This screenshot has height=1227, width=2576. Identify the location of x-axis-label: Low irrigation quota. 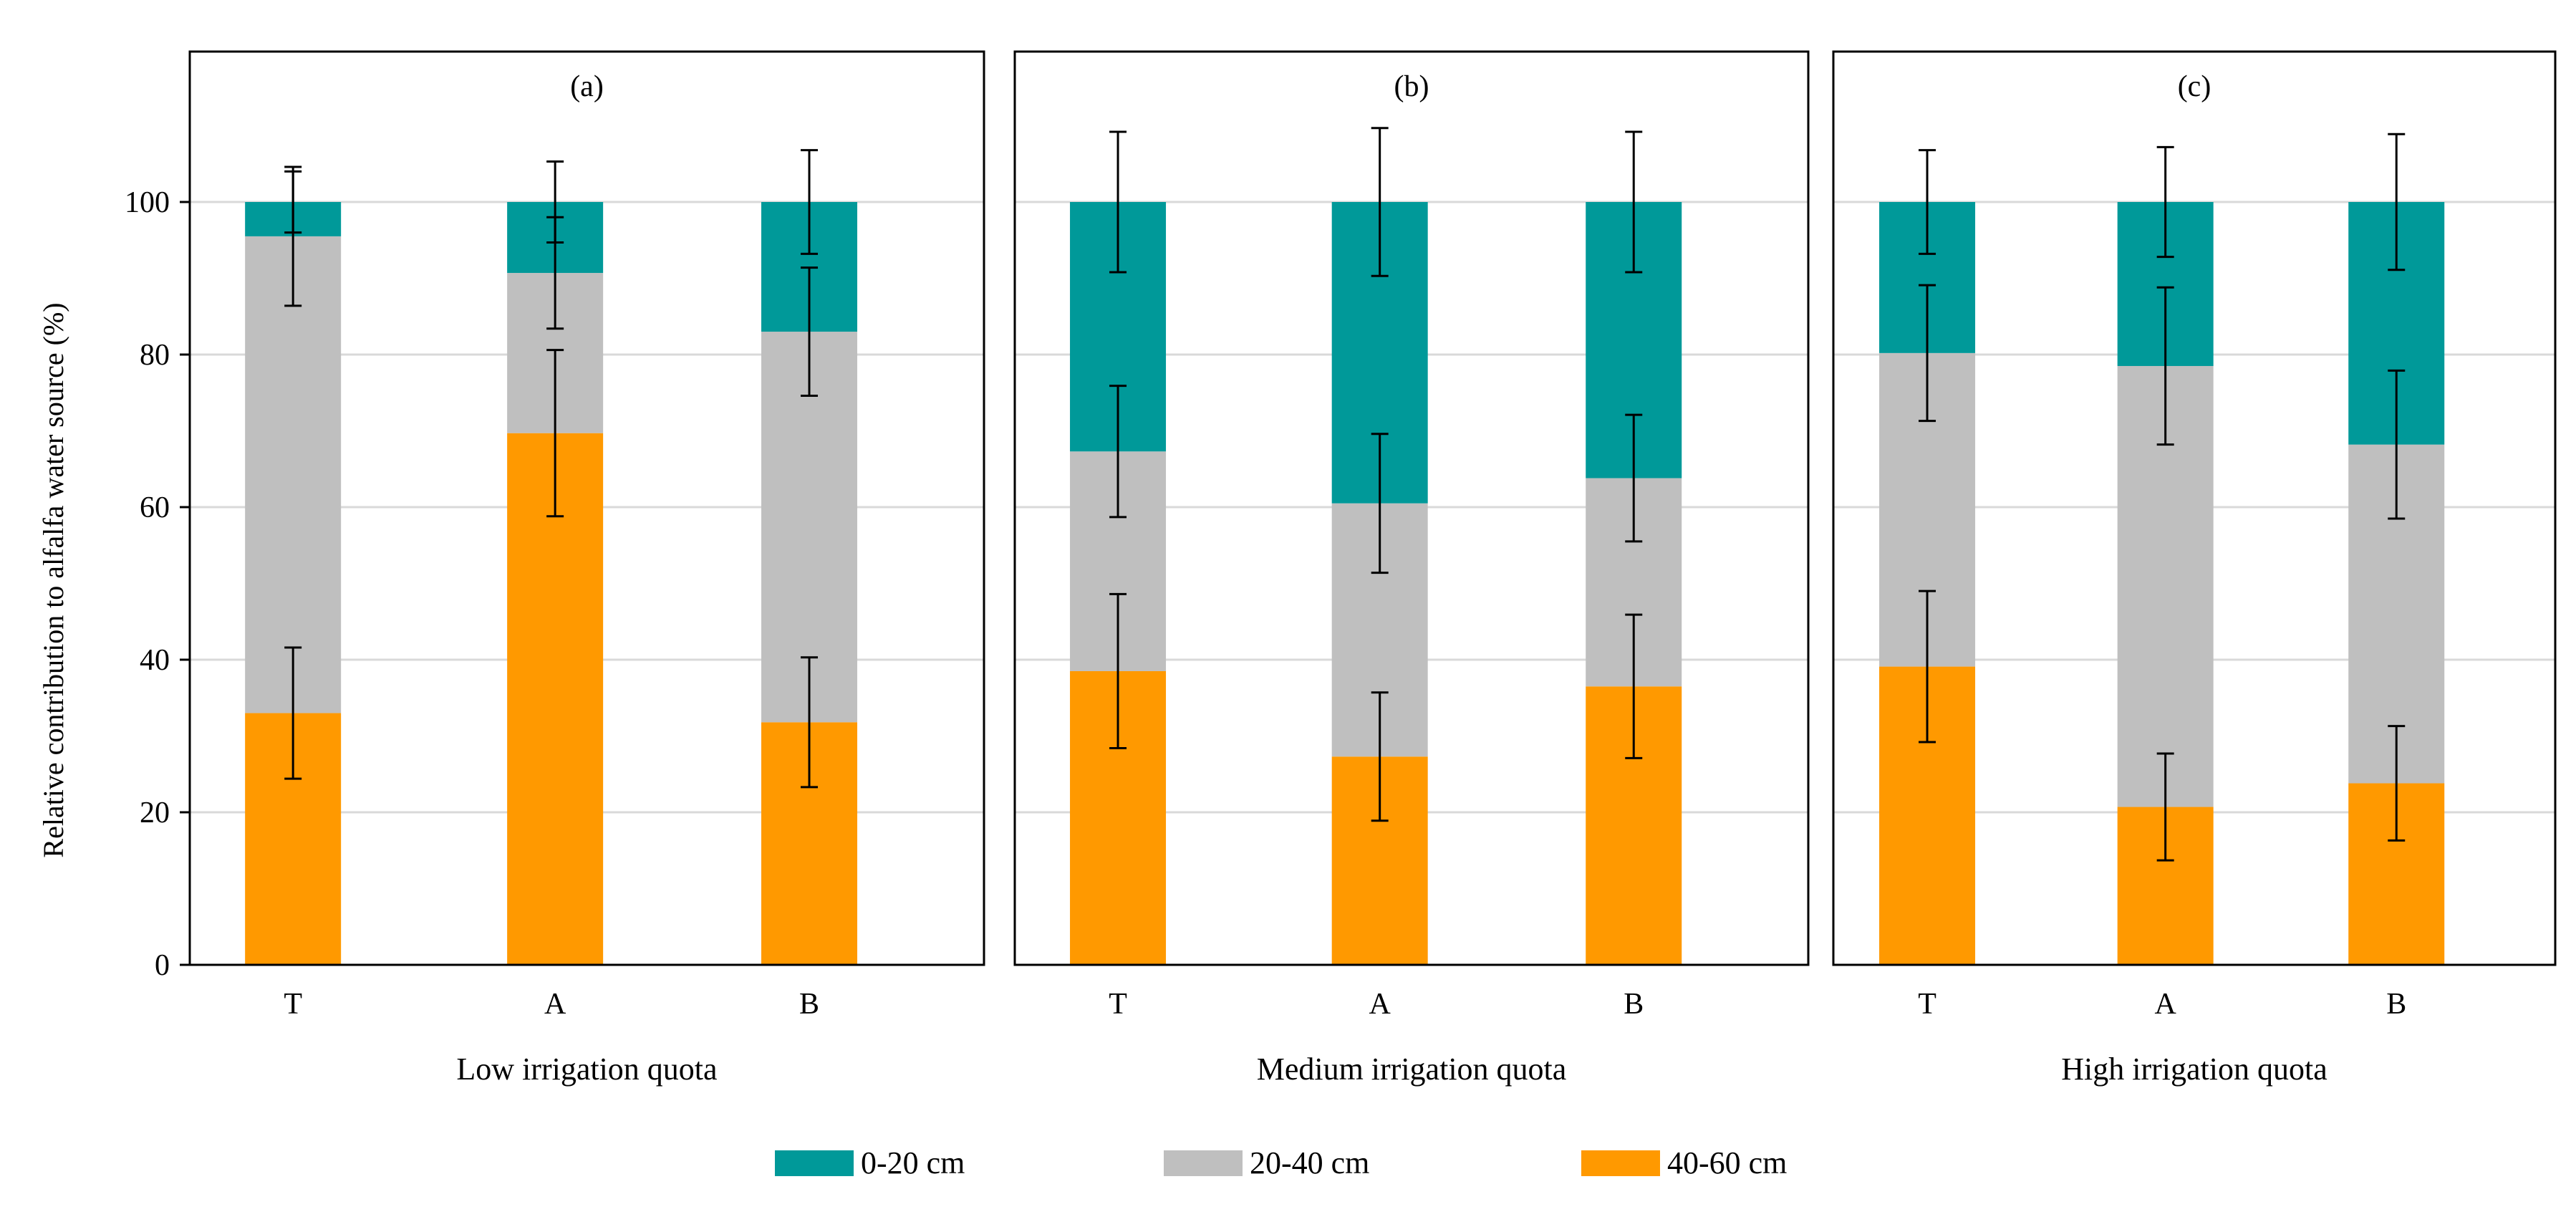
(586, 1069).